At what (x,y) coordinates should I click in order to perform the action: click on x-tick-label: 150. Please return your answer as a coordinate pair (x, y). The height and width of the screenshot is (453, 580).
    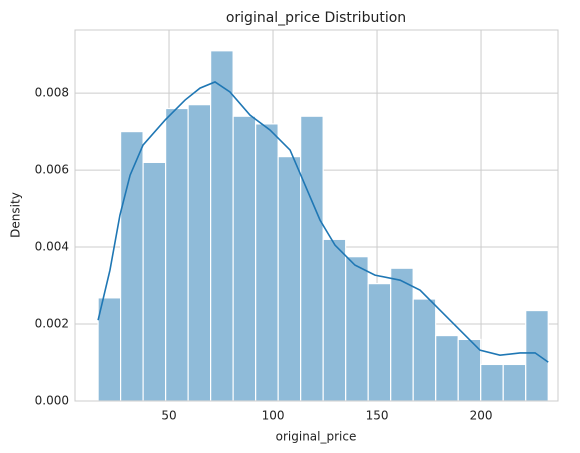
    Looking at the image, I should click on (377, 416).